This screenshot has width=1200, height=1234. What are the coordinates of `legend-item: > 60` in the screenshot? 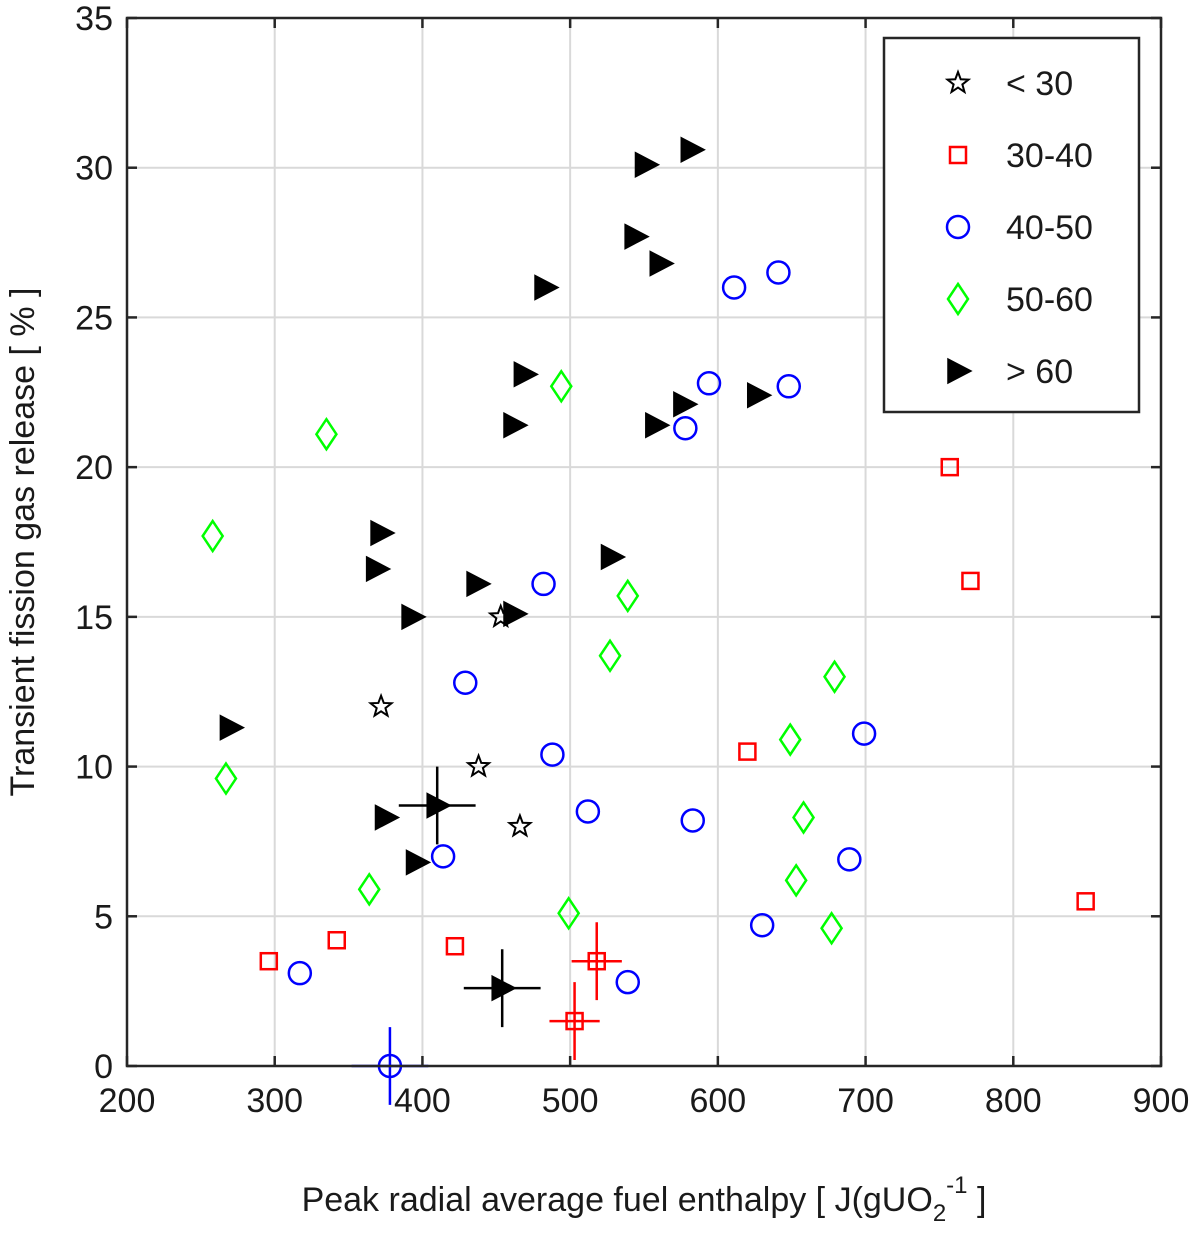 It's located at (1010, 372).